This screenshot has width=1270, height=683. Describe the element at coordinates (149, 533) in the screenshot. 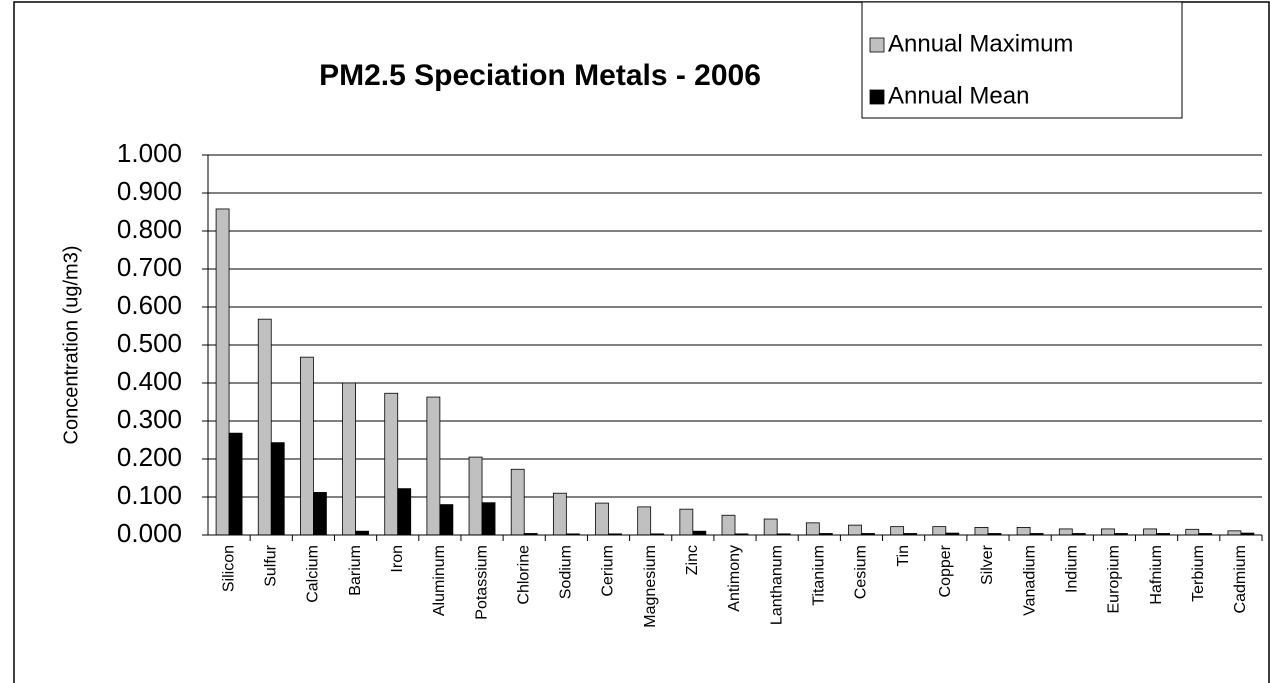

I see `y-tick-label: 0.000` at that location.